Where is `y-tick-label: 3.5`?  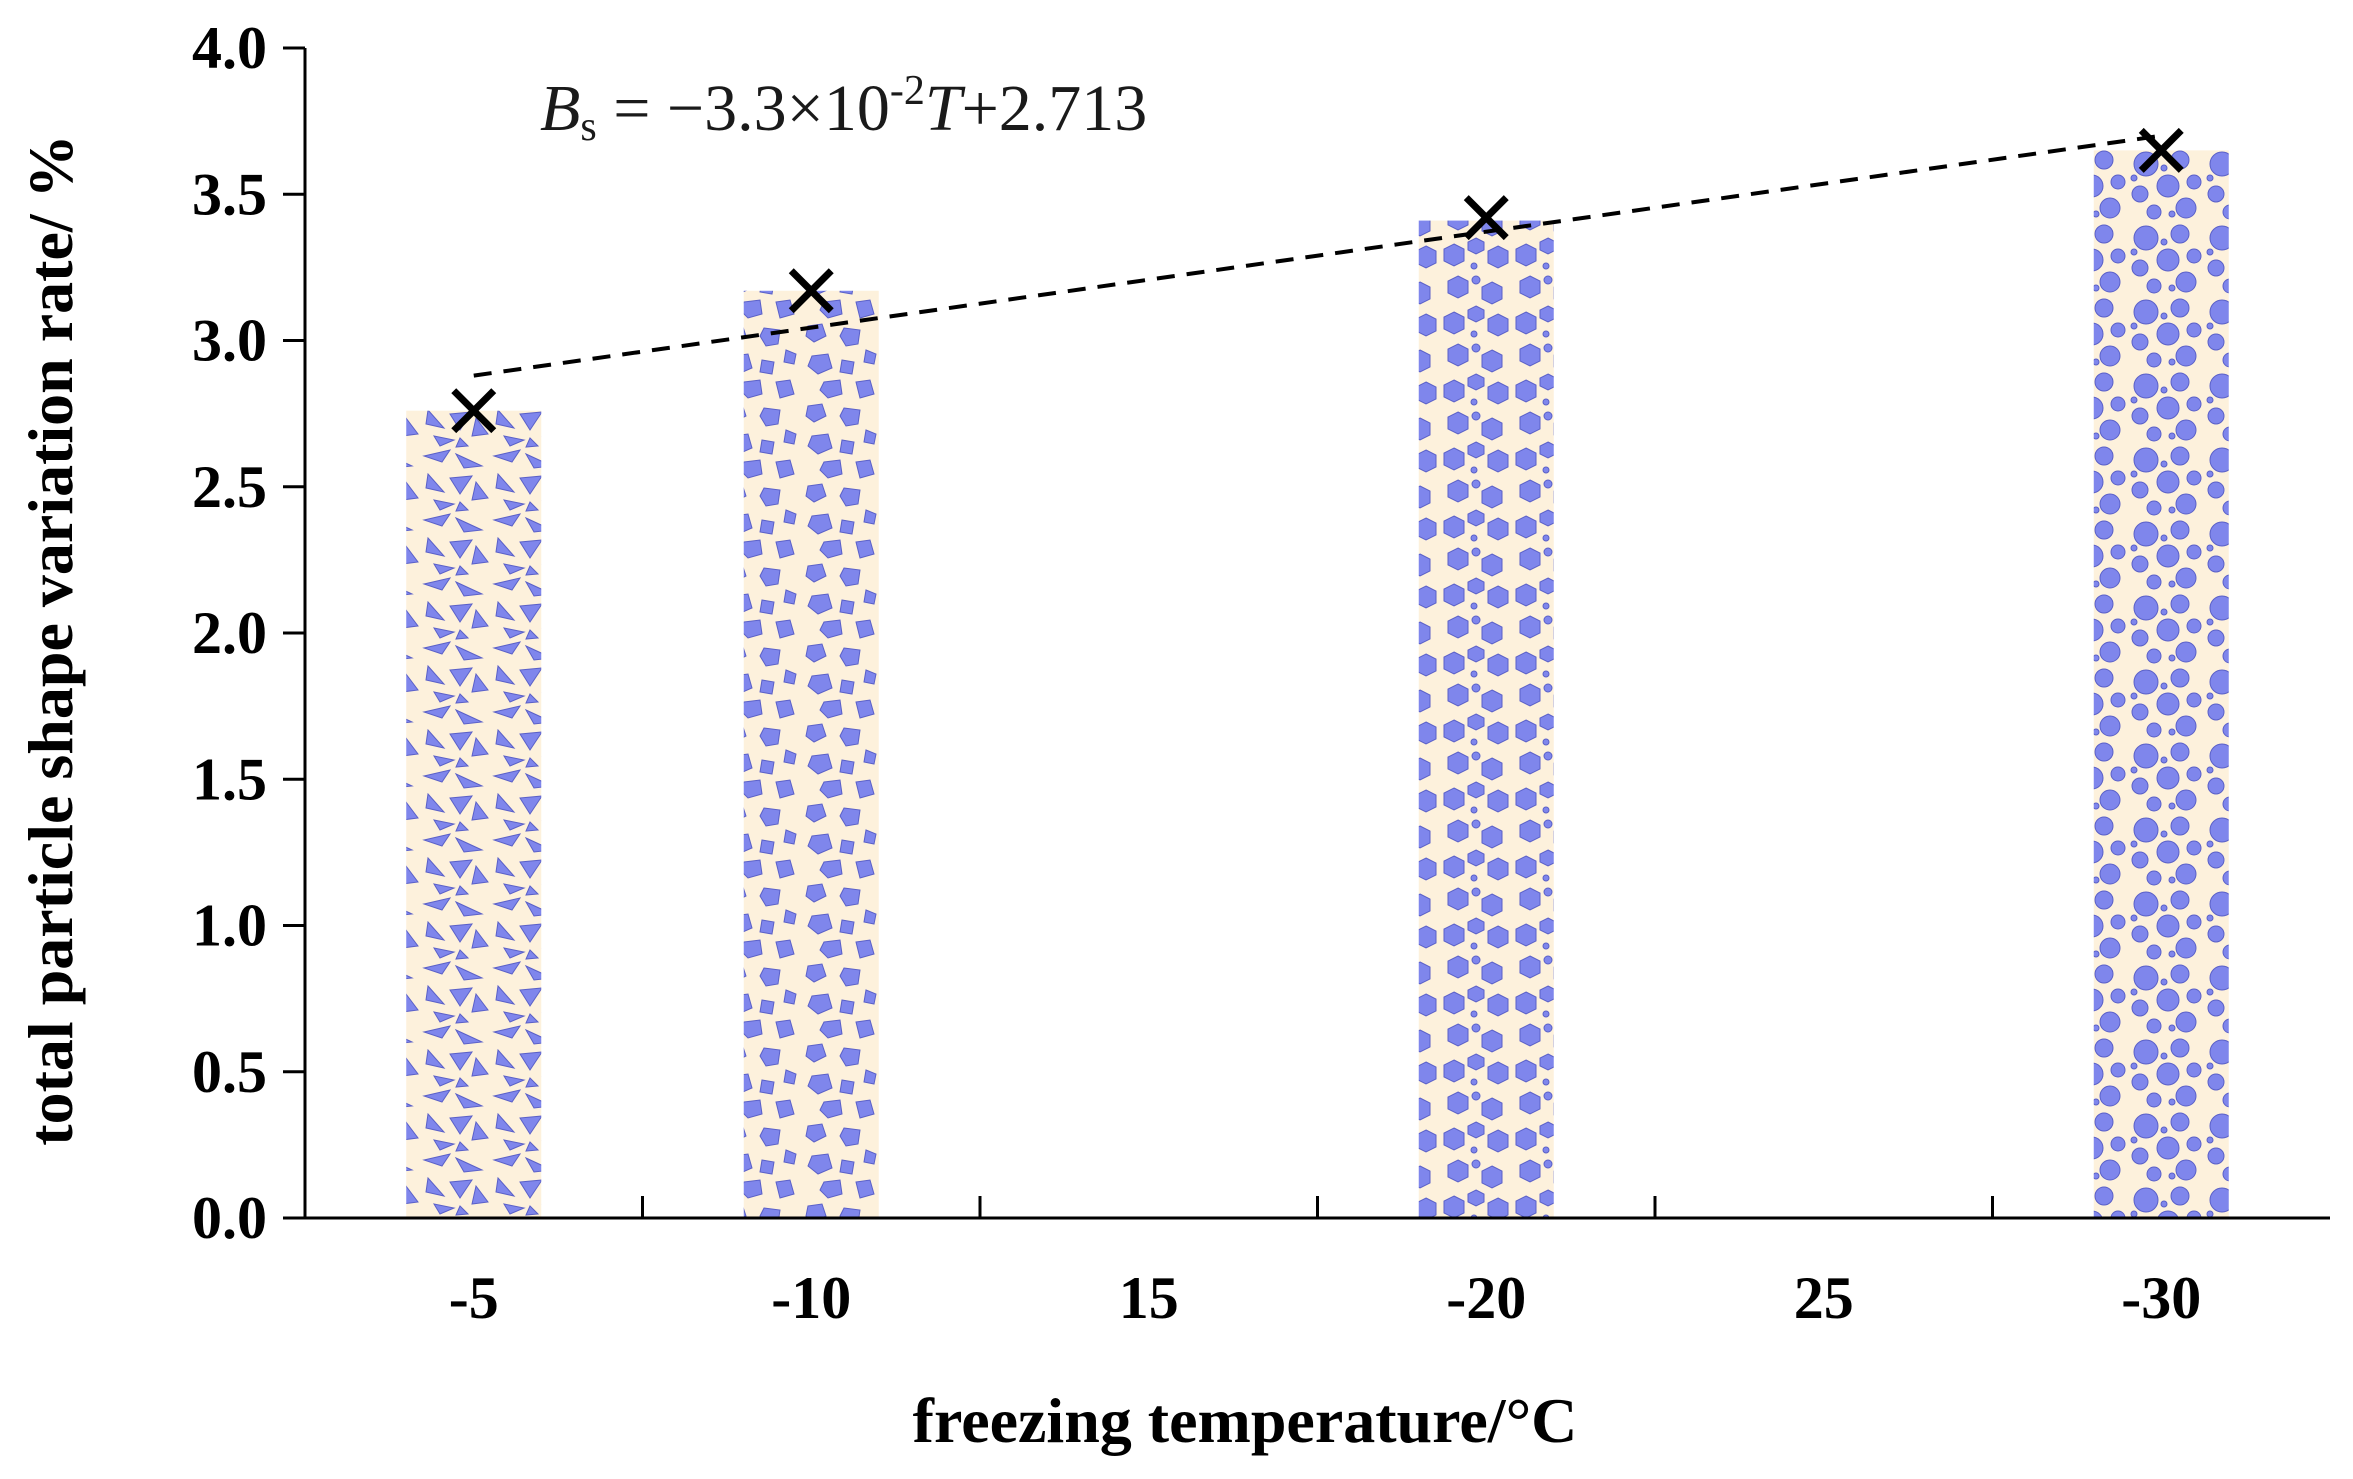 y-tick-label: 3.5 is located at coordinates (229, 194).